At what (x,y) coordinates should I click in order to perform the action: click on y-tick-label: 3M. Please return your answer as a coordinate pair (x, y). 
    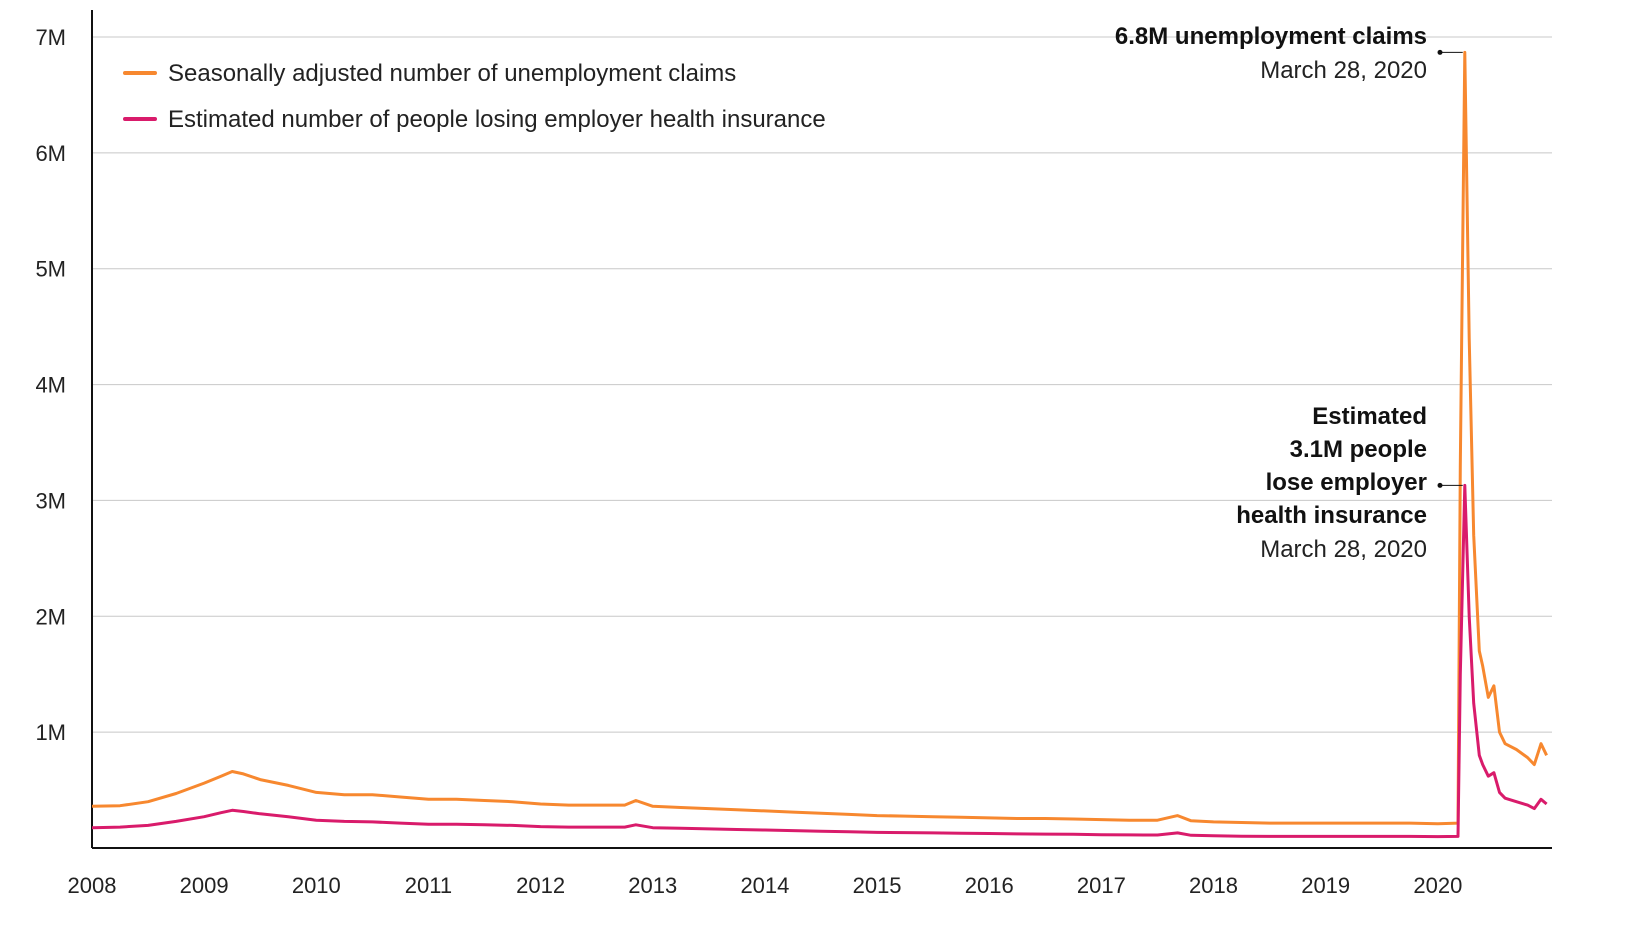
    Looking at the image, I should click on (50, 500).